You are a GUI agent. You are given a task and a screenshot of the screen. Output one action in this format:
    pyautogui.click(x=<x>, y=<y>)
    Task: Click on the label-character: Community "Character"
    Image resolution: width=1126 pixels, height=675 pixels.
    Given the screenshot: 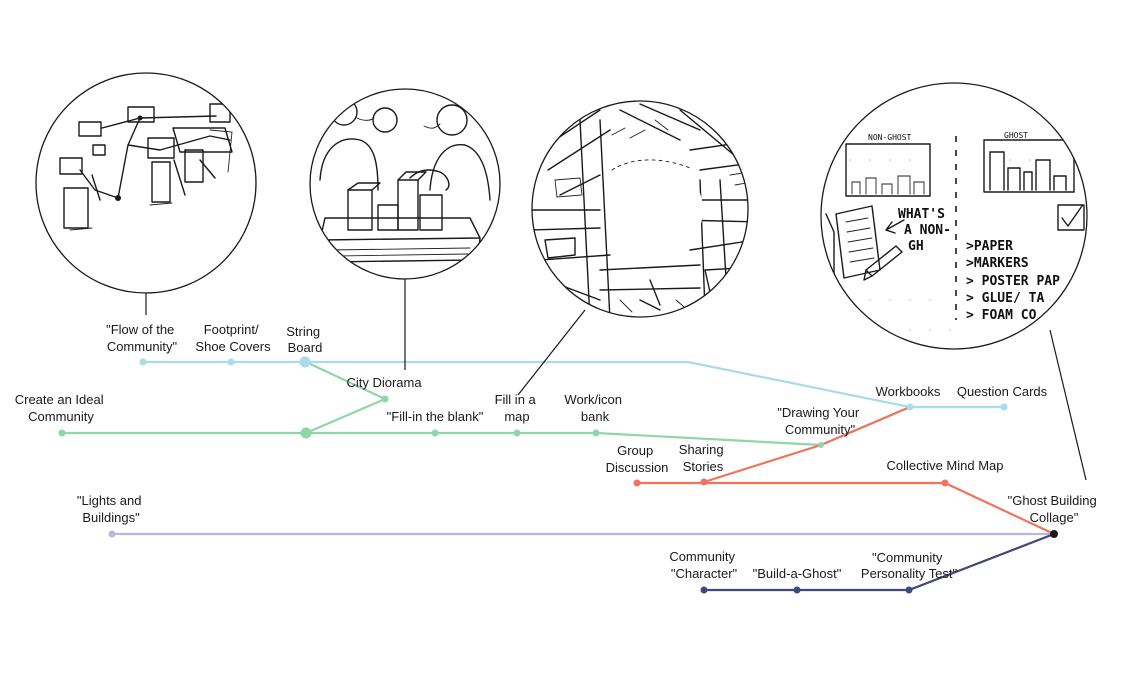 What is the action you would take?
    pyautogui.click(x=703, y=565)
    